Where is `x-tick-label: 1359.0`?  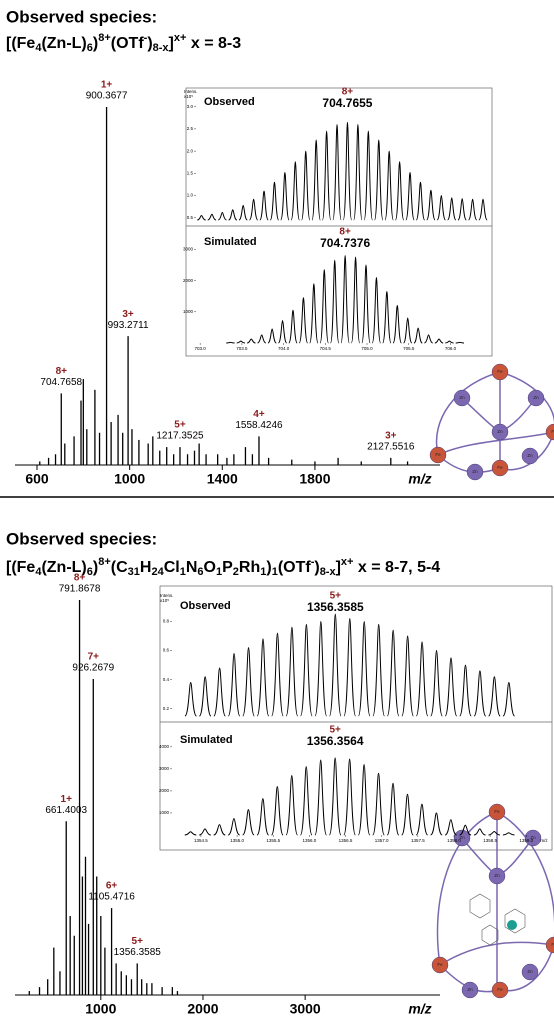 x-tick-label: 1359.0 is located at coordinates (526, 840).